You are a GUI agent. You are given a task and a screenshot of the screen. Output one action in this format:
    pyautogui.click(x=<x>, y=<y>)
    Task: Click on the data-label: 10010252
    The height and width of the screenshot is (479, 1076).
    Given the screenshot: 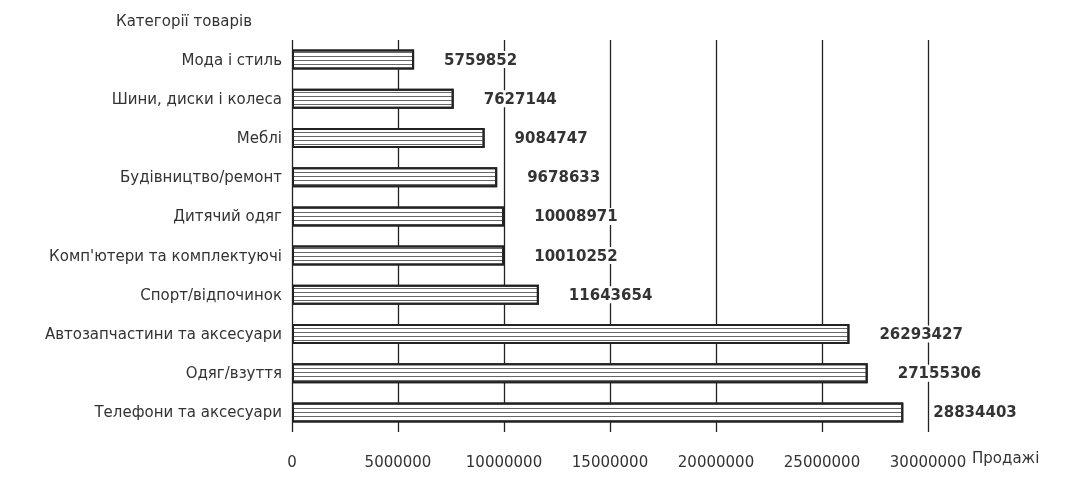 What is the action you would take?
    pyautogui.click(x=576, y=255)
    